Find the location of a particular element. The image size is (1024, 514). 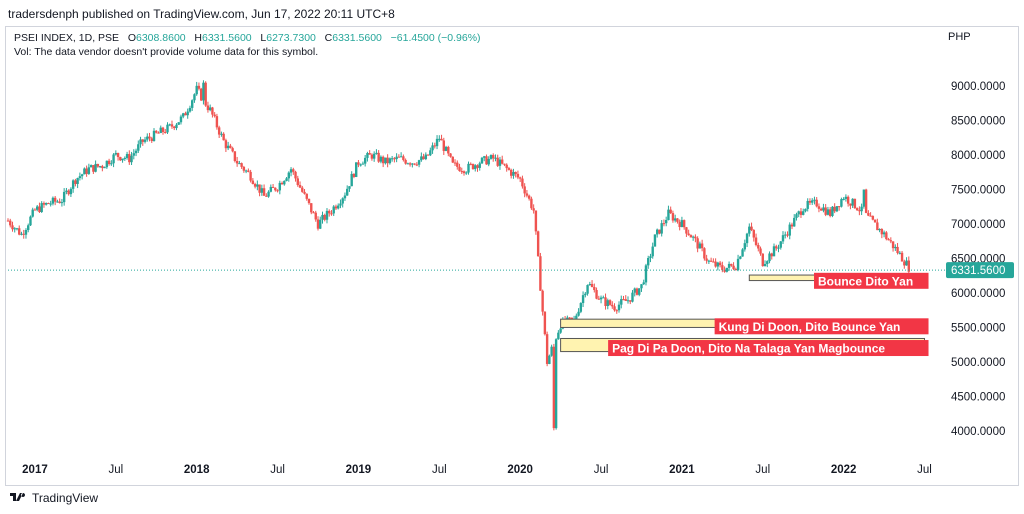

low-label: L is located at coordinates (263, 38).